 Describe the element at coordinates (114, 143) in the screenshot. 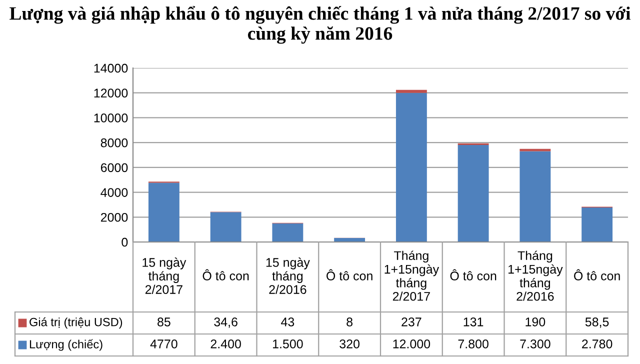

I see `y-tick-label: 8000` at that location.